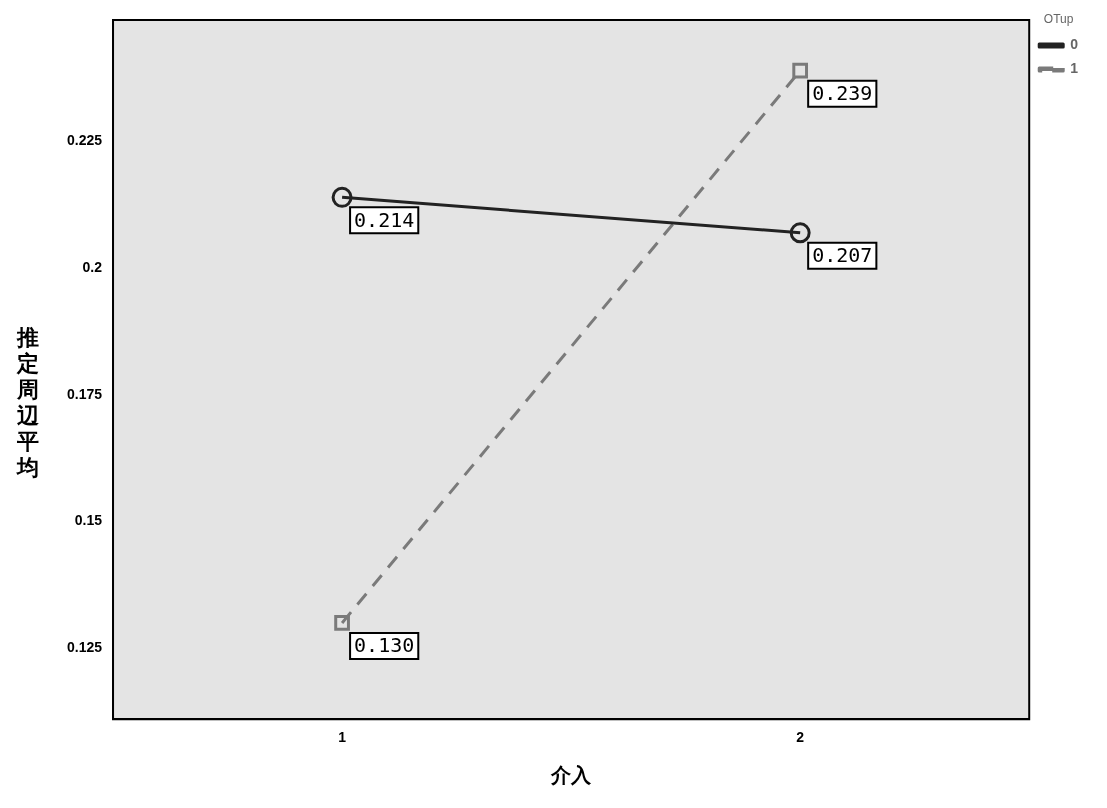  Describe the element at coordinates (1074, 68) in the screenshot. I see `legend-label: 1` at that location.